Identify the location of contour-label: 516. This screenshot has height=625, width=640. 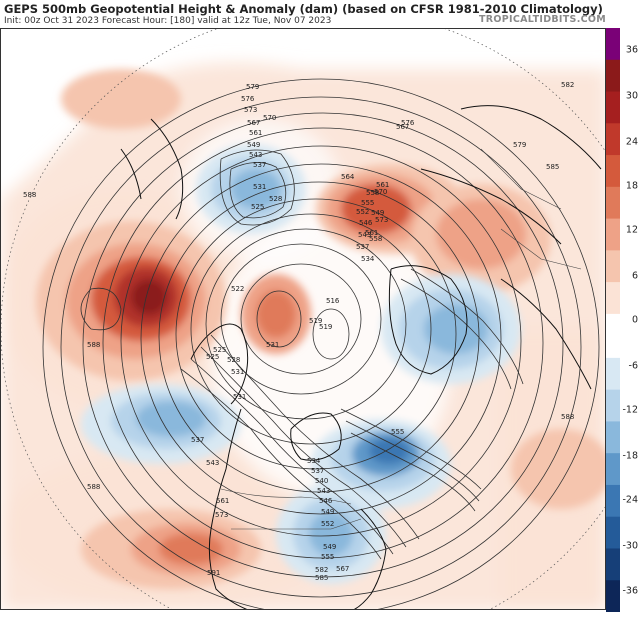
(333, 301).